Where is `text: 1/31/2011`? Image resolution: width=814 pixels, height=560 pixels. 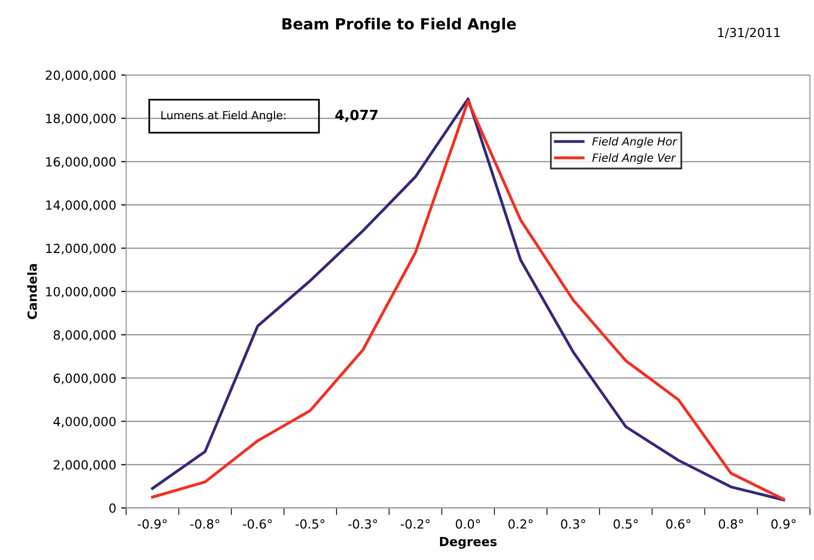
text: 1/31/2011 is located at coordinates (749, 33).